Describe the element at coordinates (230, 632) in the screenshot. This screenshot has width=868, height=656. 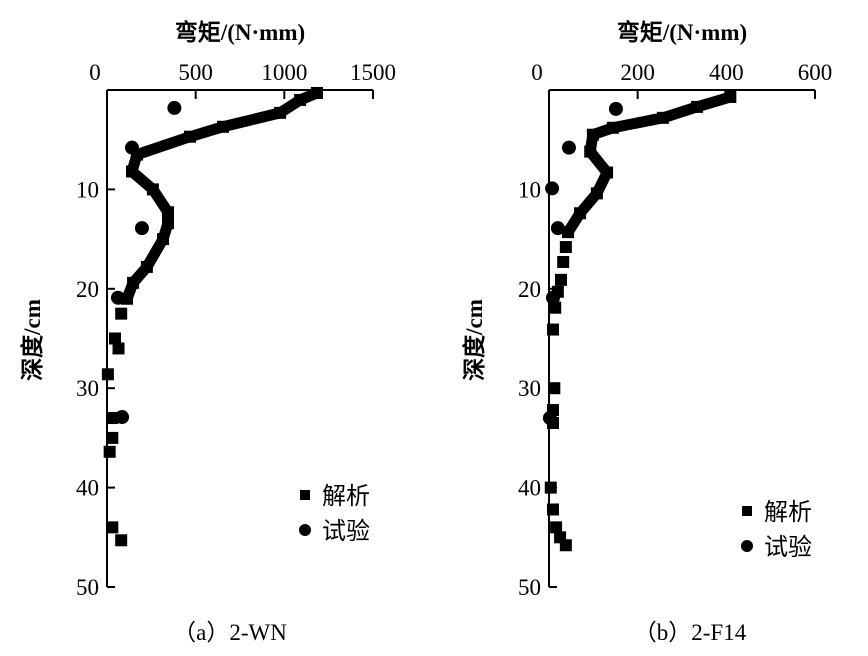
I see `chart-caption: （a）2-WN` at that location.